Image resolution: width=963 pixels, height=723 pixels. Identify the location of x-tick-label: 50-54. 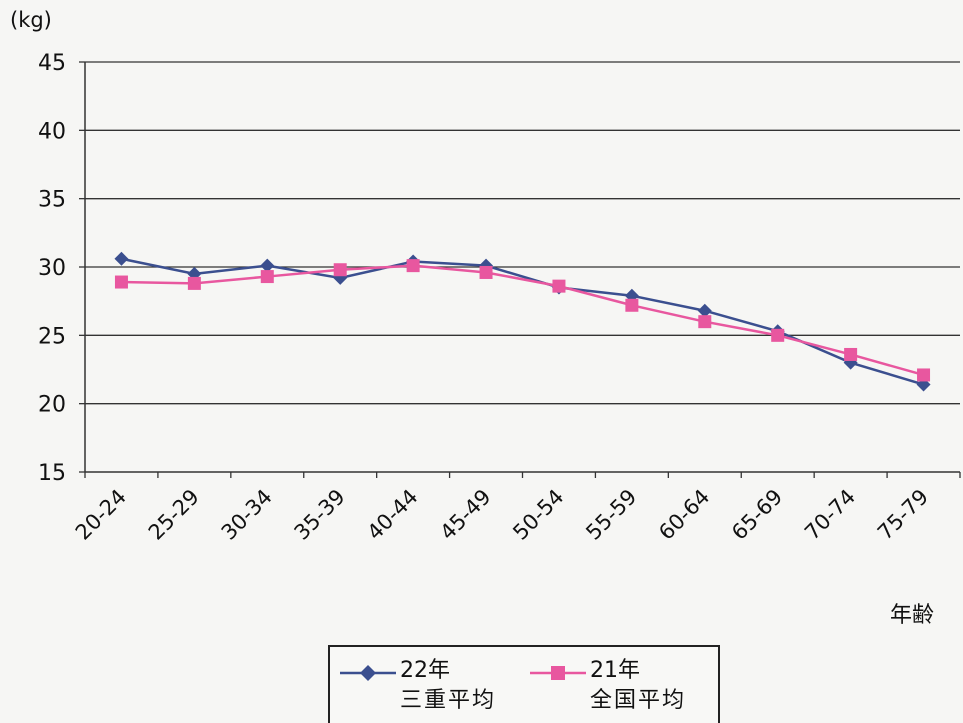
(538, 515).